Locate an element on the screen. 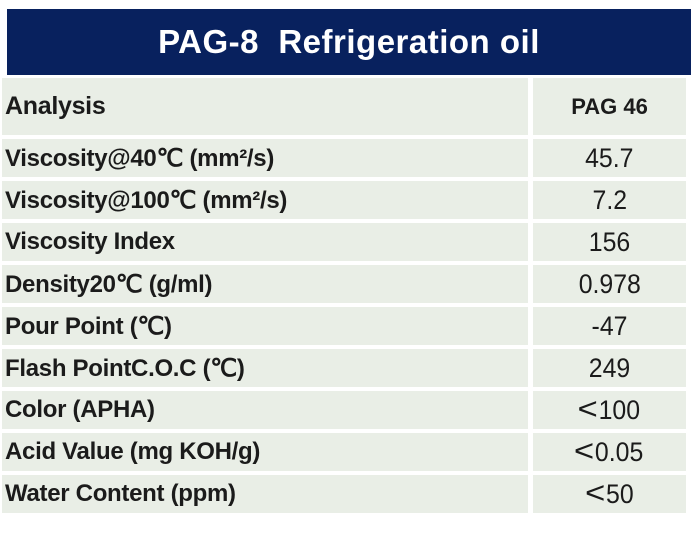 The height and width of the screenshot is (536, 693). row-value: 0.978 is located at coordinates (609, 284).